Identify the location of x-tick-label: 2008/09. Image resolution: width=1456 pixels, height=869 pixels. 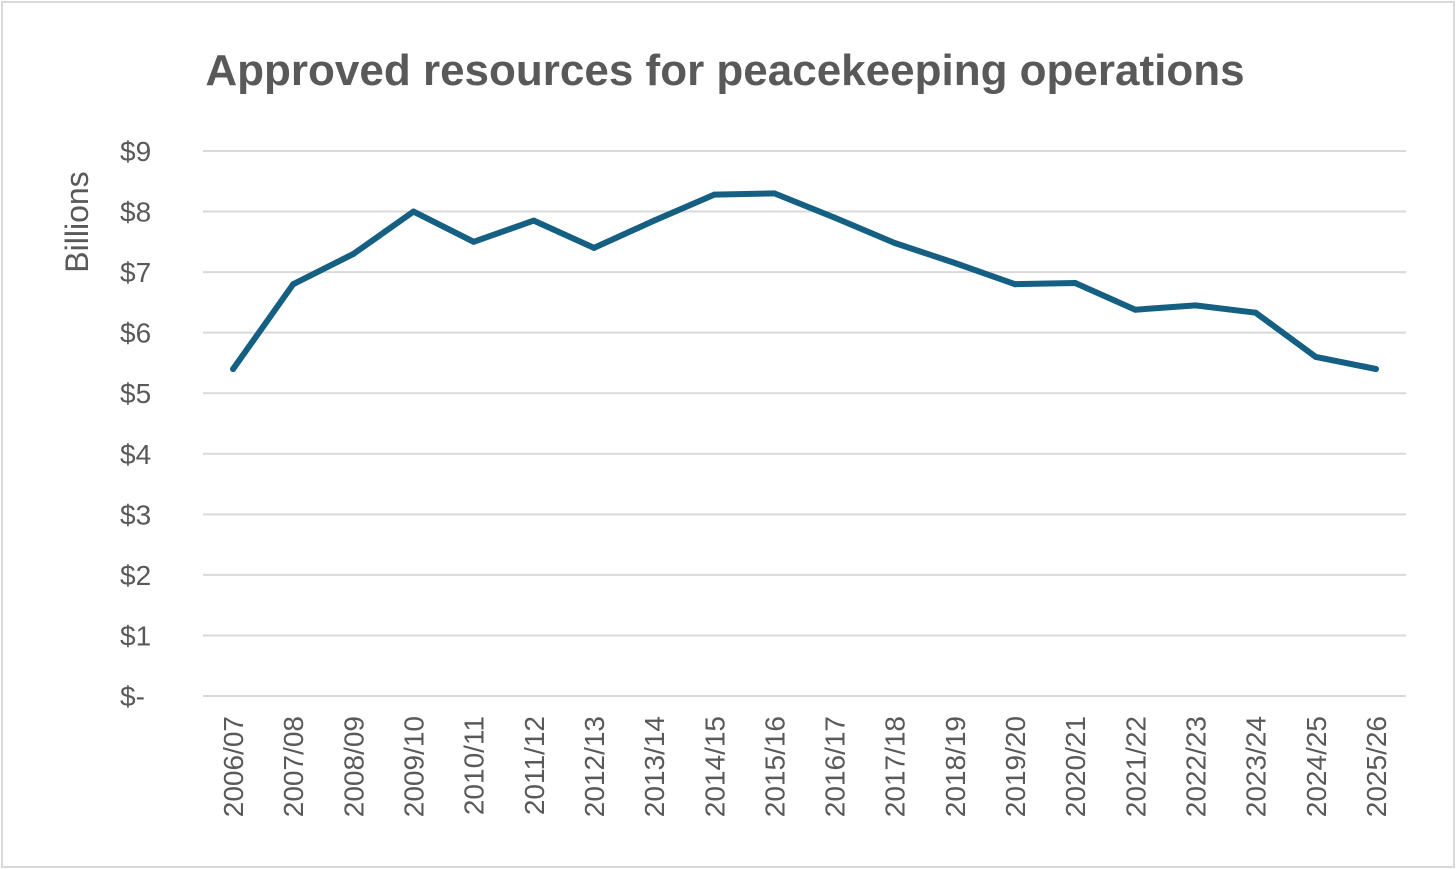
(353, 766).